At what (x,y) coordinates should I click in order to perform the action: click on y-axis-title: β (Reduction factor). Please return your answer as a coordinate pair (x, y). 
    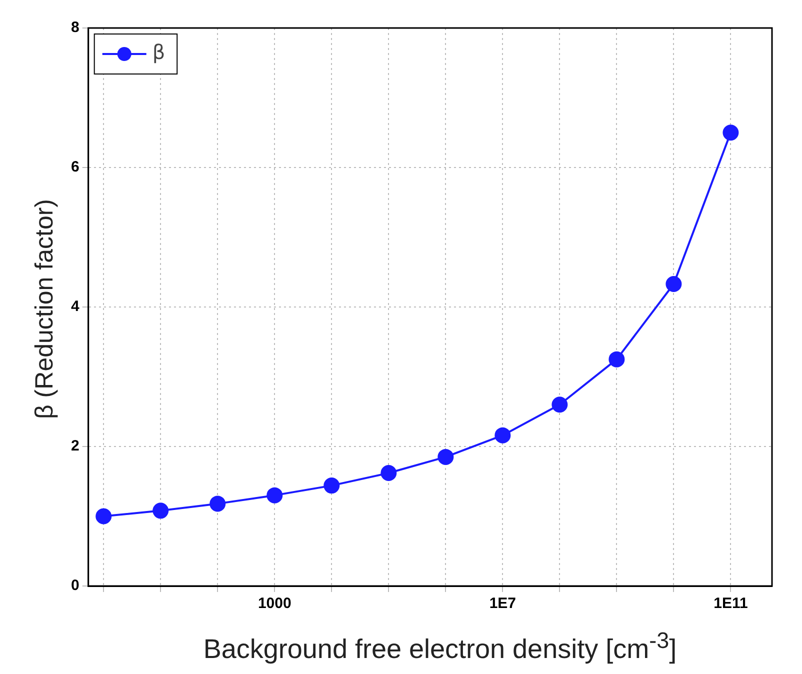
    Looking at the image, I should click on (45, 309).